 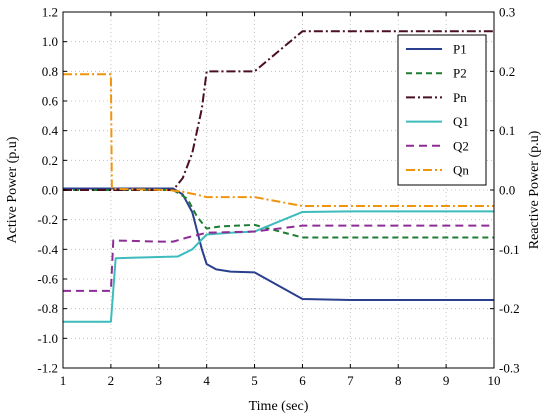 What do you see at coordinates (254, 380) in the screenshot?
I see `x-tick-label: 5` at bounding box center [254, 380].